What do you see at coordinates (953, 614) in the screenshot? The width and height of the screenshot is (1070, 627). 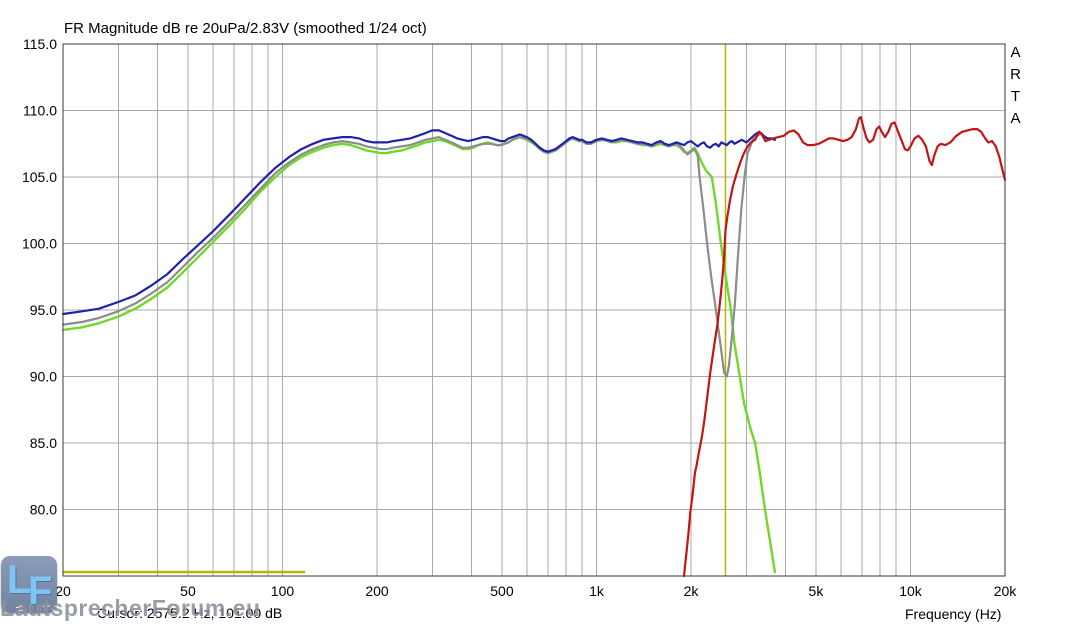 I see `x-axis-title: Frequency (Hz)` at bounding box center [953, 614].